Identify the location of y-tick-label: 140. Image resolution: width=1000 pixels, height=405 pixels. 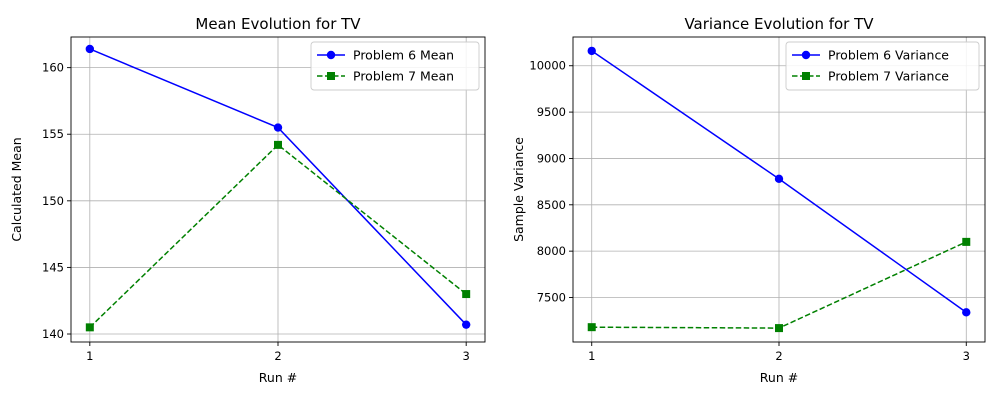
(53, 334).